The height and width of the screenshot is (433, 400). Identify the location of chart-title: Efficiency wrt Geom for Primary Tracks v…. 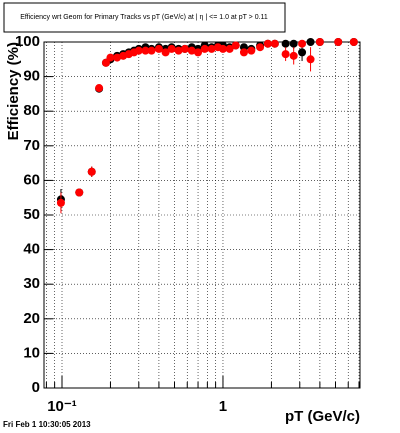
(144, 17).